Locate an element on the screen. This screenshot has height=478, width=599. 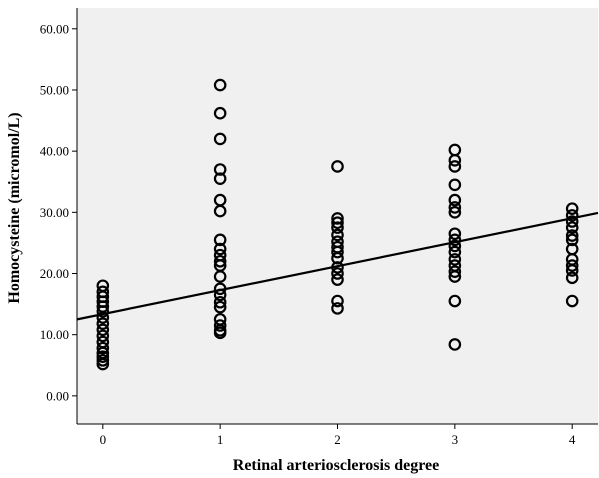
y-axis-title: Homocysteine (micromol/L) is located at coordinates (14, 207).